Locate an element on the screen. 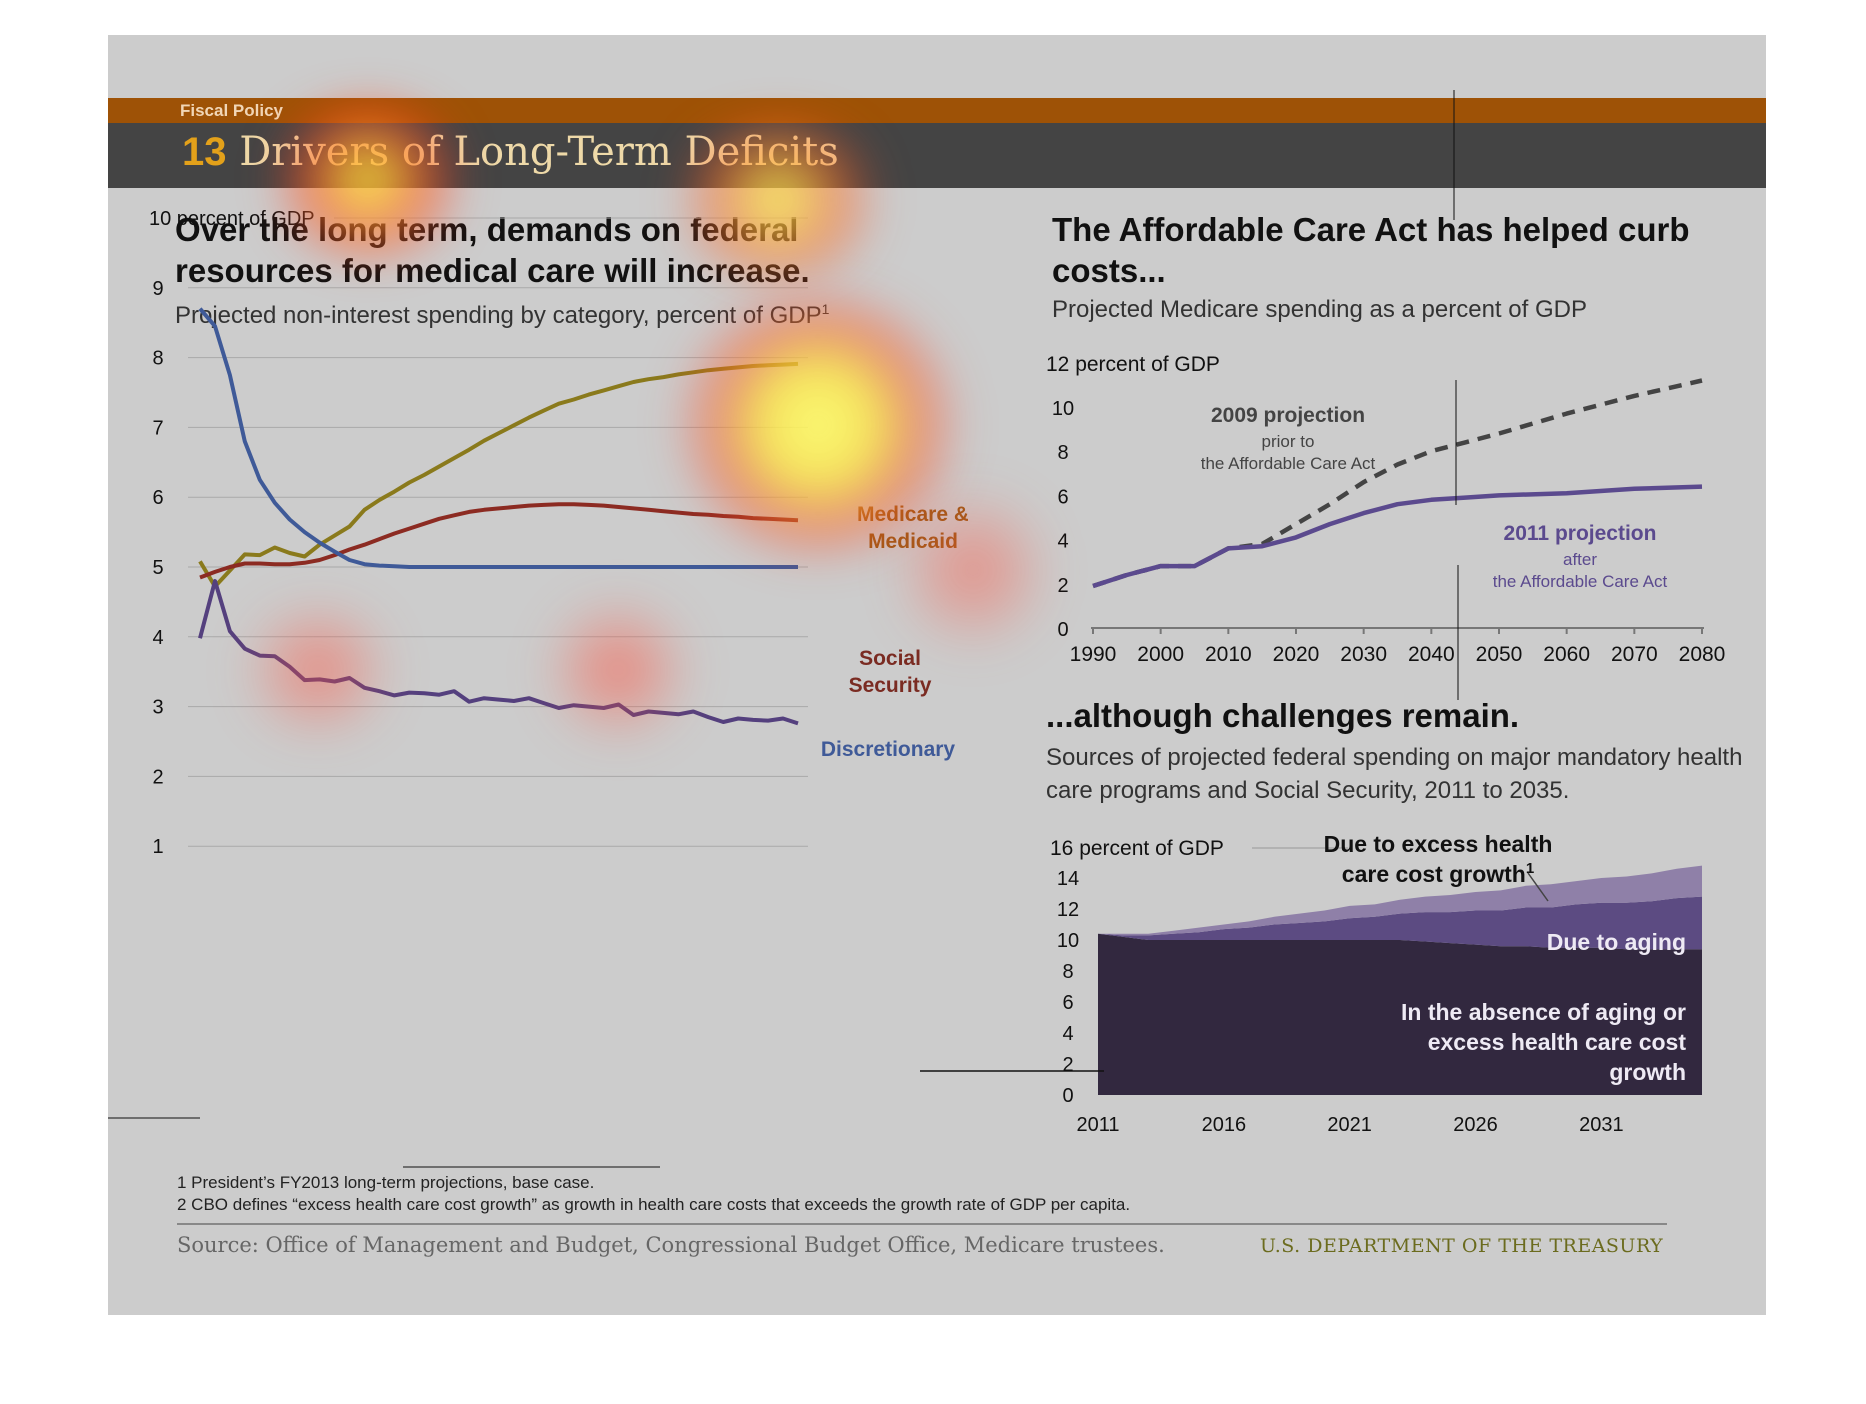 Image resolution: width=1866 pixels, height=1404 pixels. x-tick-label: 2020 is located at coordinates (1296, 654).